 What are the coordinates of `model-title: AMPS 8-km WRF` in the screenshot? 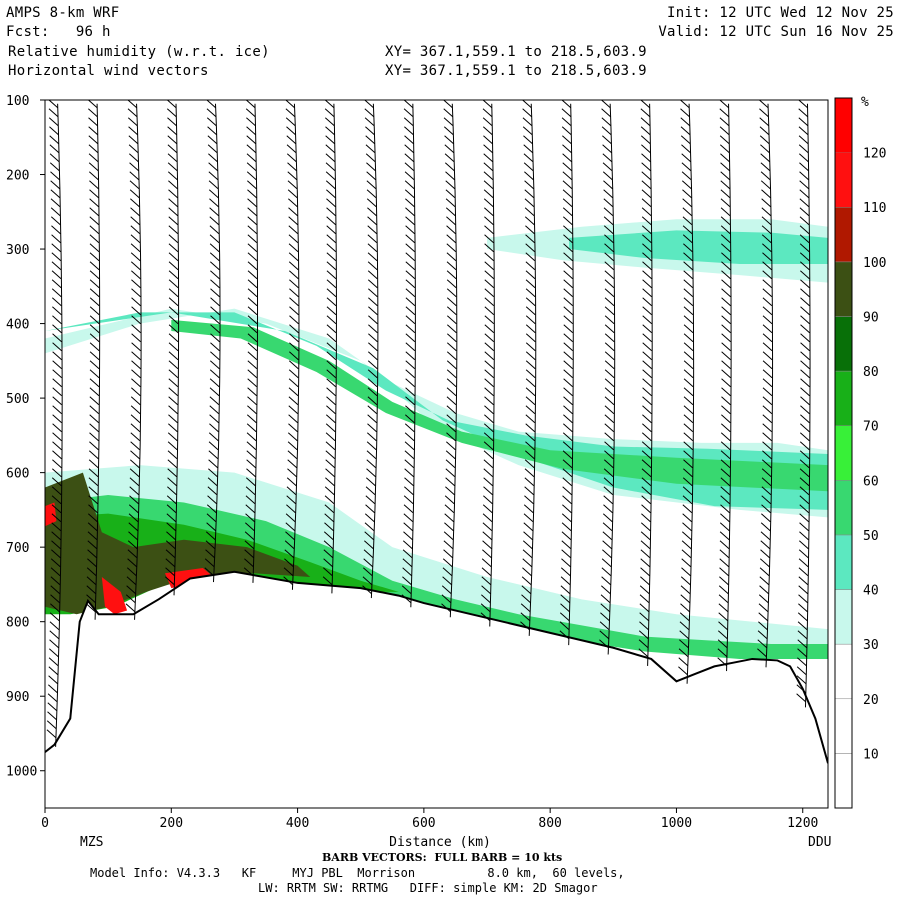 It's located at (63, 13).